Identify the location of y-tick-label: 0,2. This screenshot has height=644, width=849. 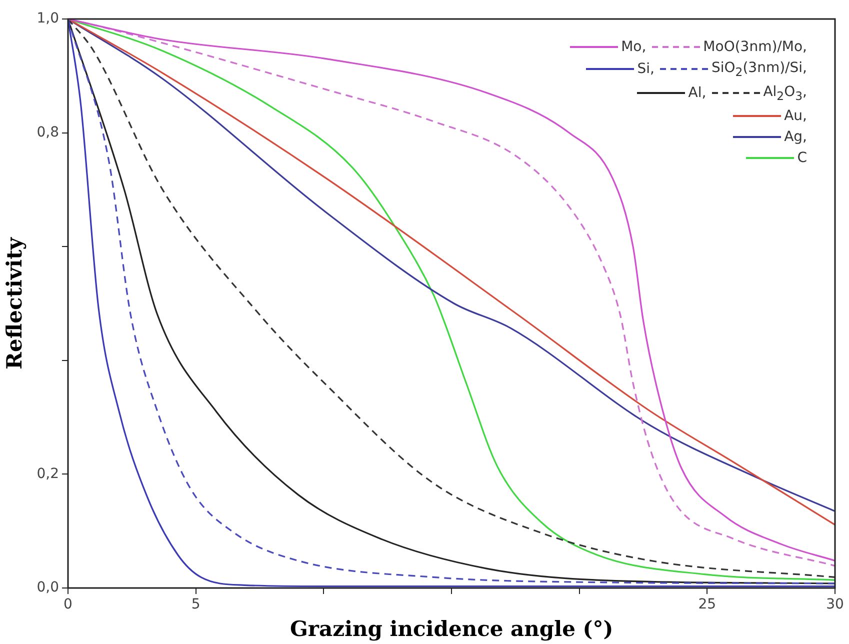
(47, 474).